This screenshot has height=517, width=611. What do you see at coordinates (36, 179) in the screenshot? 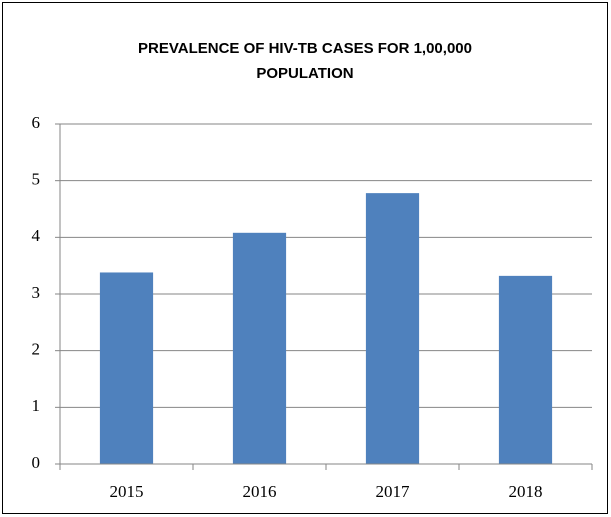
I see `y-tick-label: 5` at bounding box center [36, 179].